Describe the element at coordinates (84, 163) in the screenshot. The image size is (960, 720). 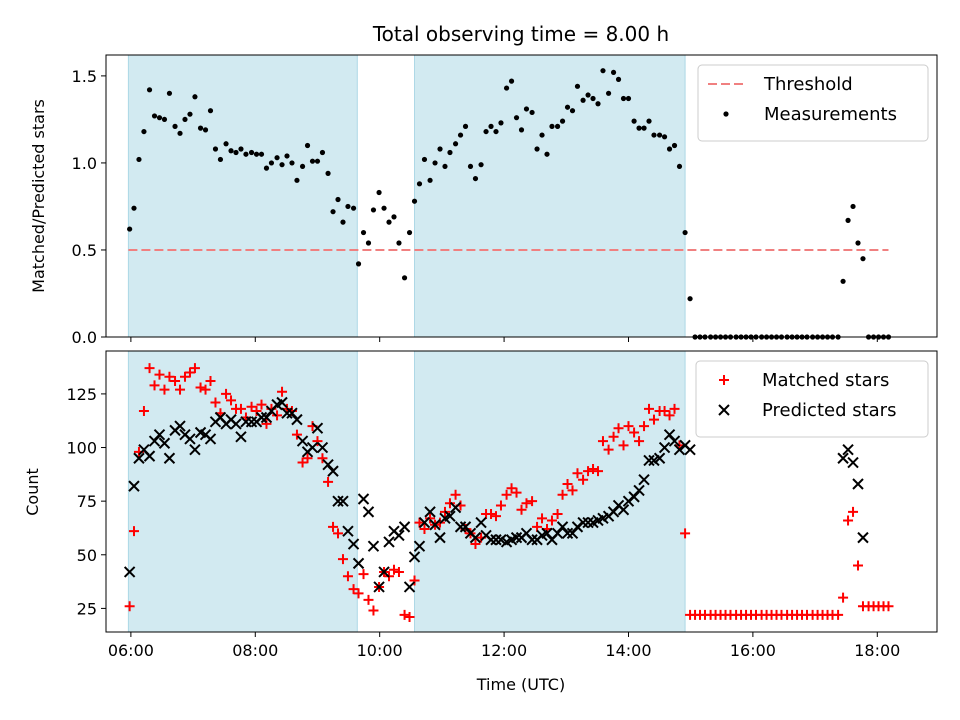
I see `top-y-tick-label: 1.0` at that location.